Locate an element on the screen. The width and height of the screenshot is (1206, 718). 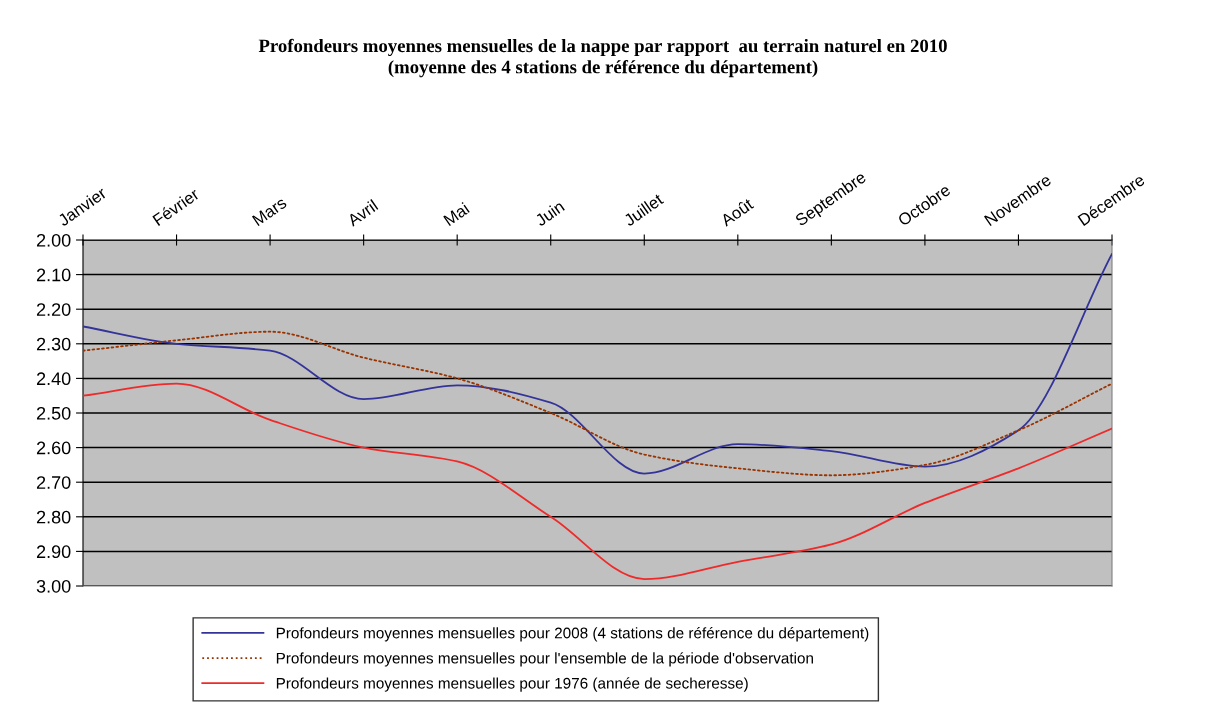
x-tick-label: Mai is located at coordinates (456, 214).